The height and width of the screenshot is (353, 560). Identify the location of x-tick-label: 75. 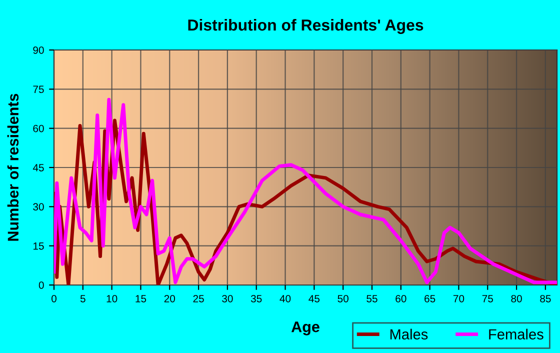
(487, 298).